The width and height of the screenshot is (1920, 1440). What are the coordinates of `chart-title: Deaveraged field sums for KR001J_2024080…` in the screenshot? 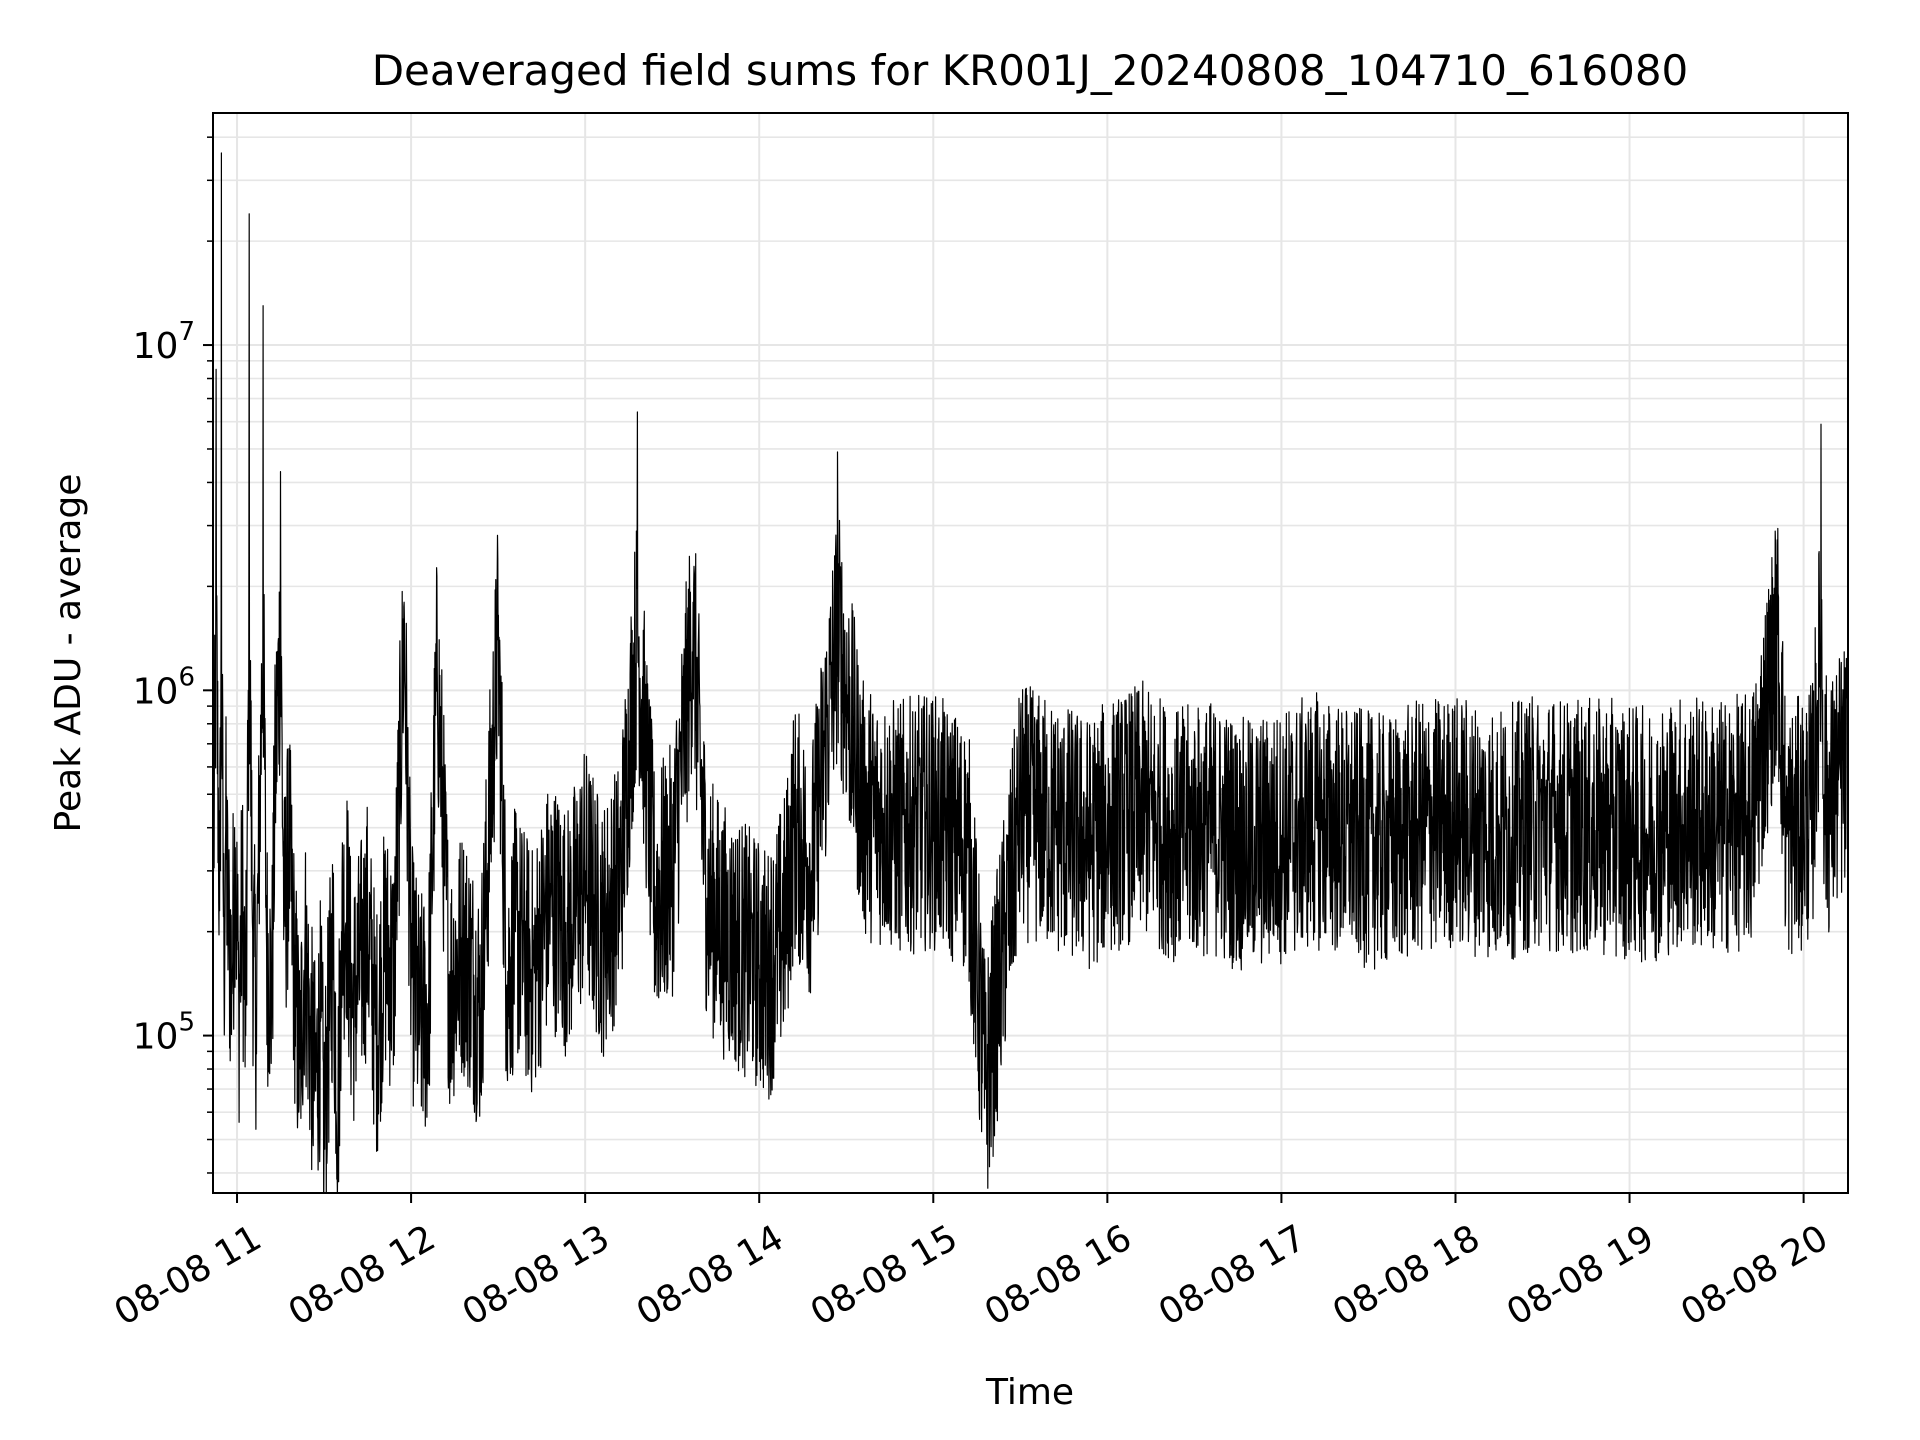 It's located at (1030, 70).